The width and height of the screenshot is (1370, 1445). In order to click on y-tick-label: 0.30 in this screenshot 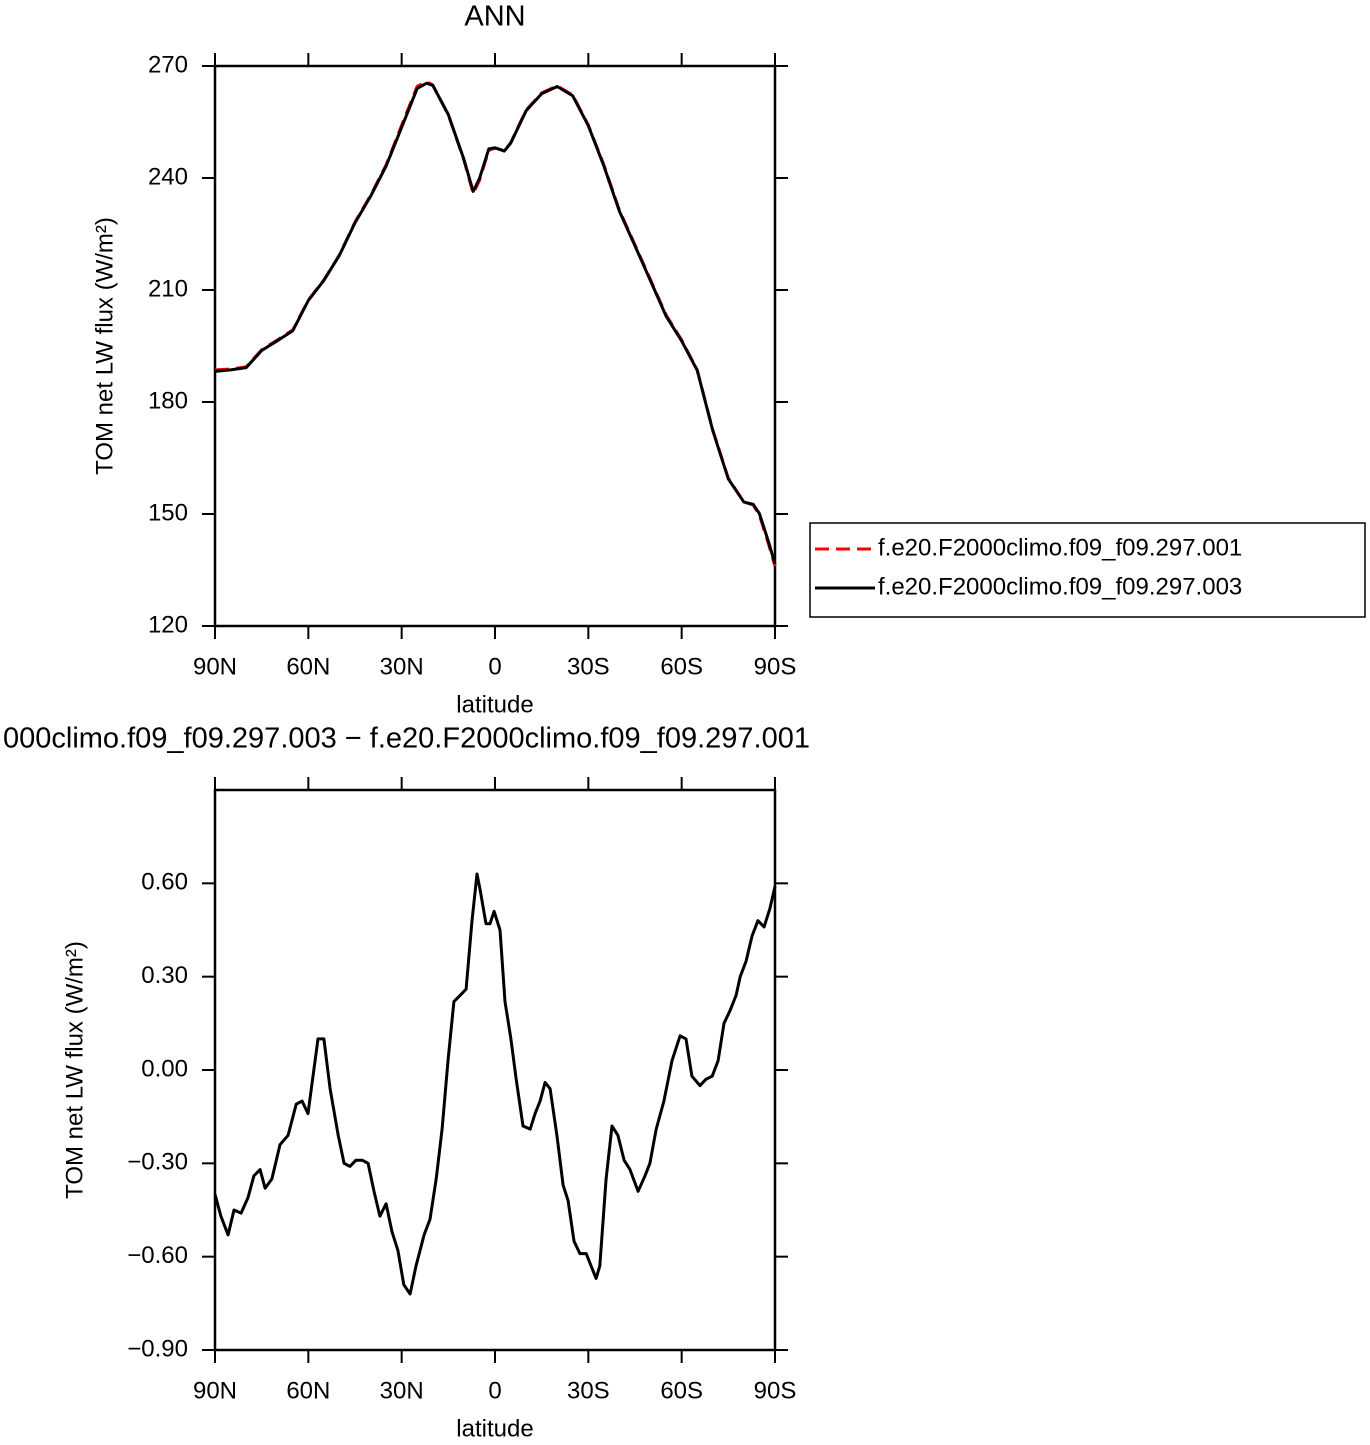, I will do `click(164, 975)`.